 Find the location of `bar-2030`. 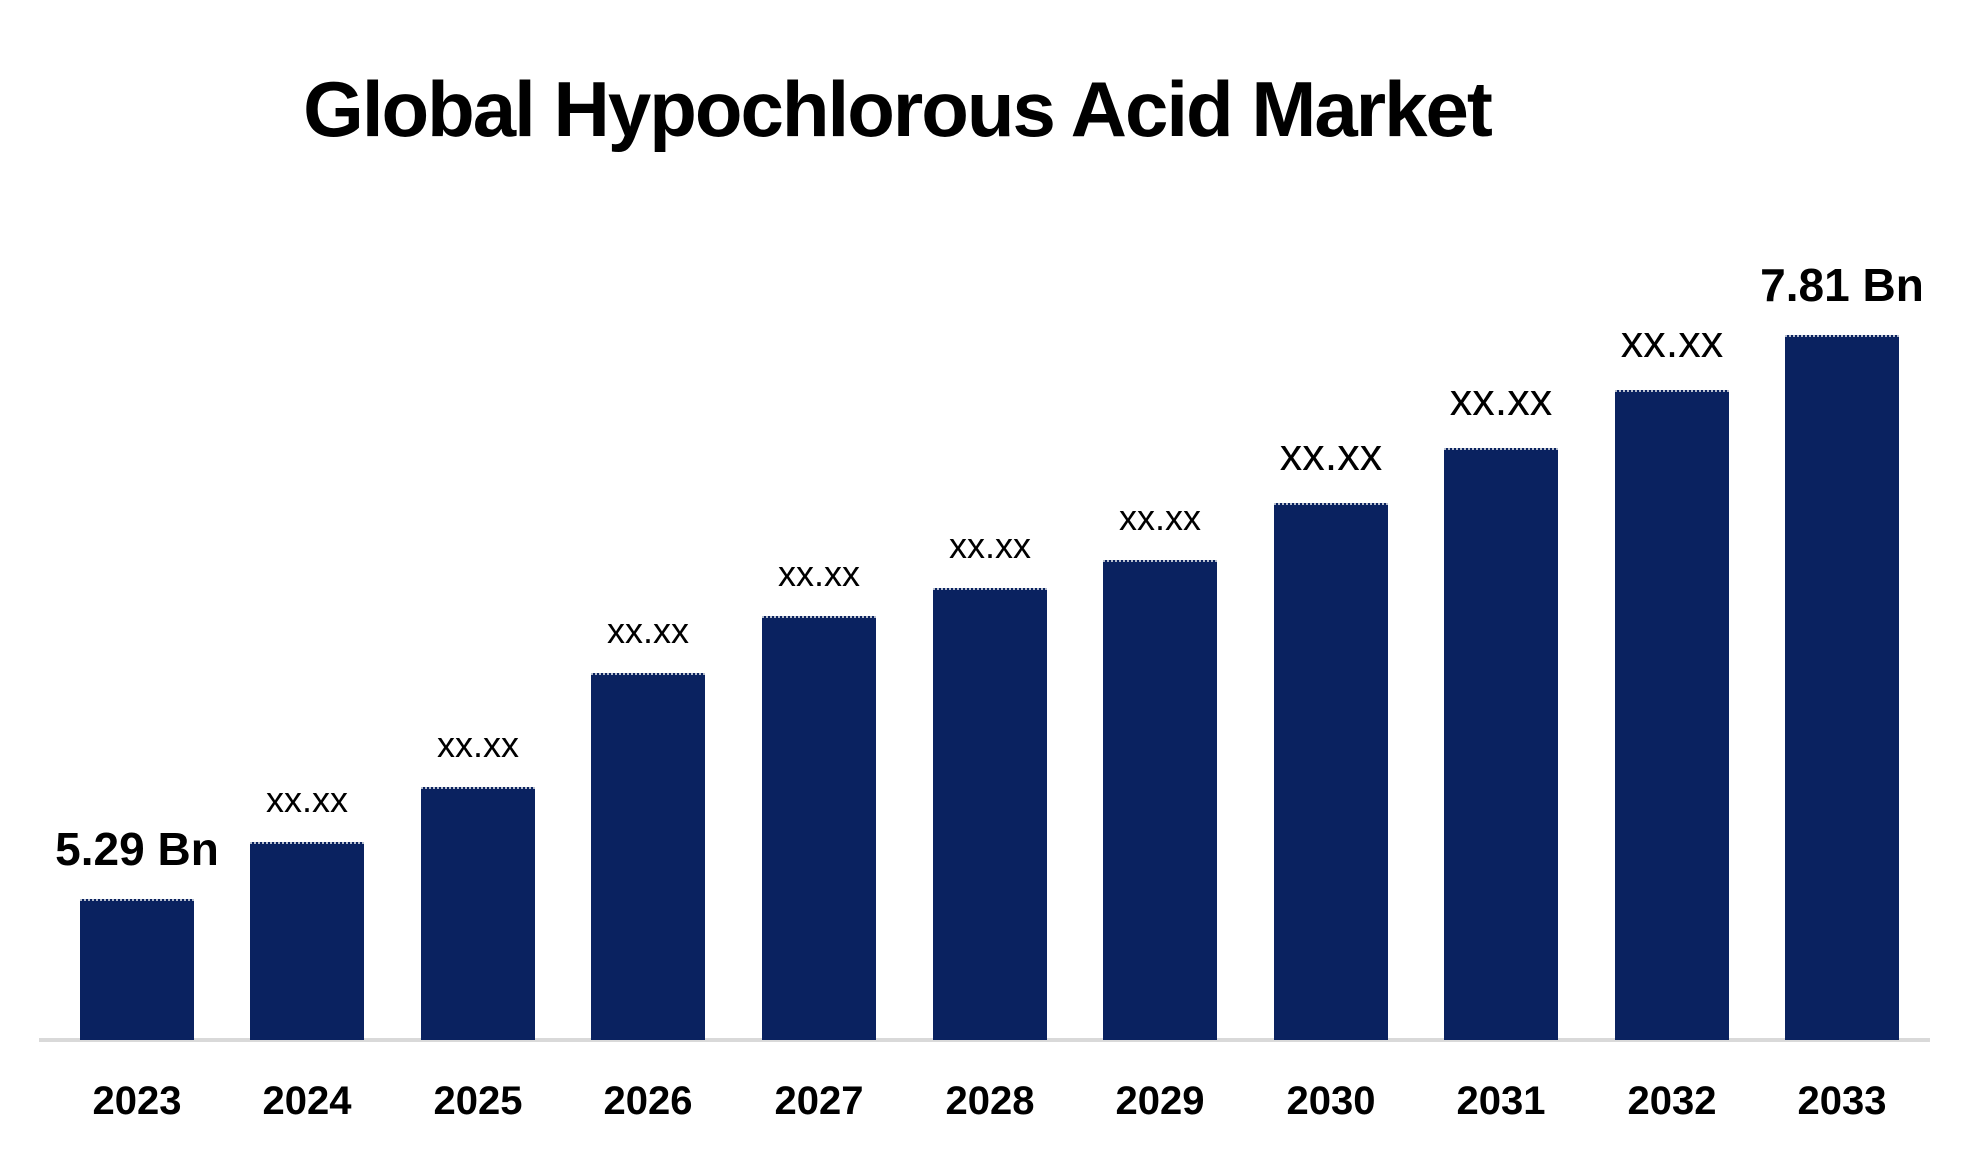

bar-2030 is located at coordinates (1331, 771).